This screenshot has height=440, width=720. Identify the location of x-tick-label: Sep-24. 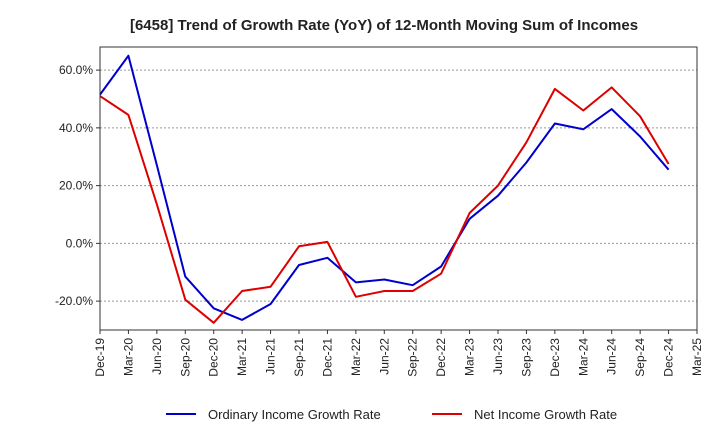
(640, 357).